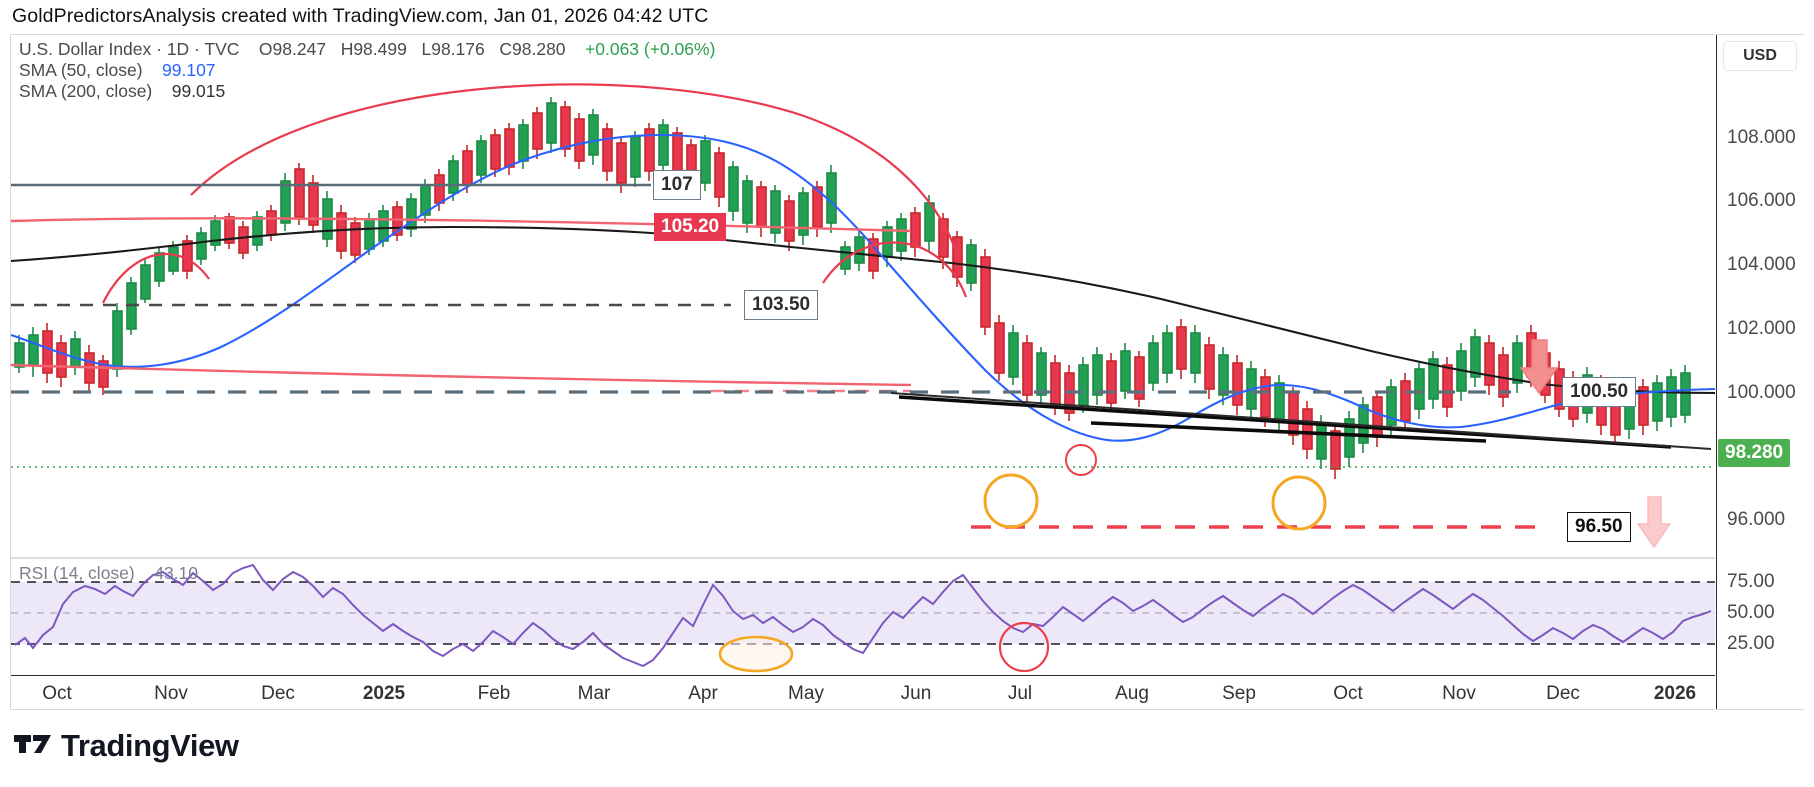  What do you see at coordinates (1132, 693) in the screenshot?
I see `time-label-aug: Aug` at bounding box center [1132, 693].